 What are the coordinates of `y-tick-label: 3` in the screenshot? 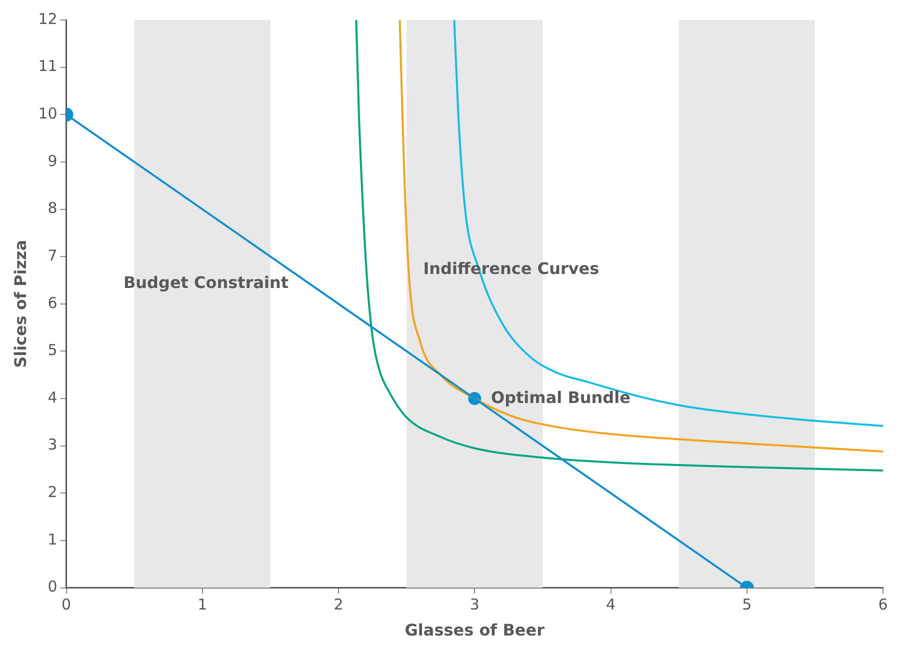 It's located at (53, 445).